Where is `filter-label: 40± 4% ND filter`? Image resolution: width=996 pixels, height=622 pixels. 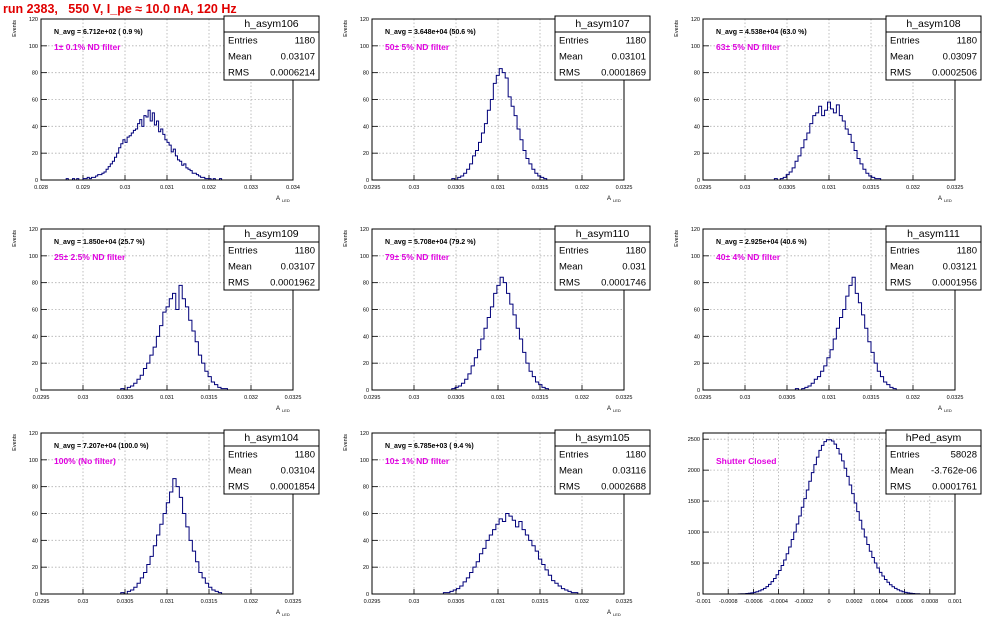
filter-label: 40± 4% ND filter is located at coordinates (748, 257).